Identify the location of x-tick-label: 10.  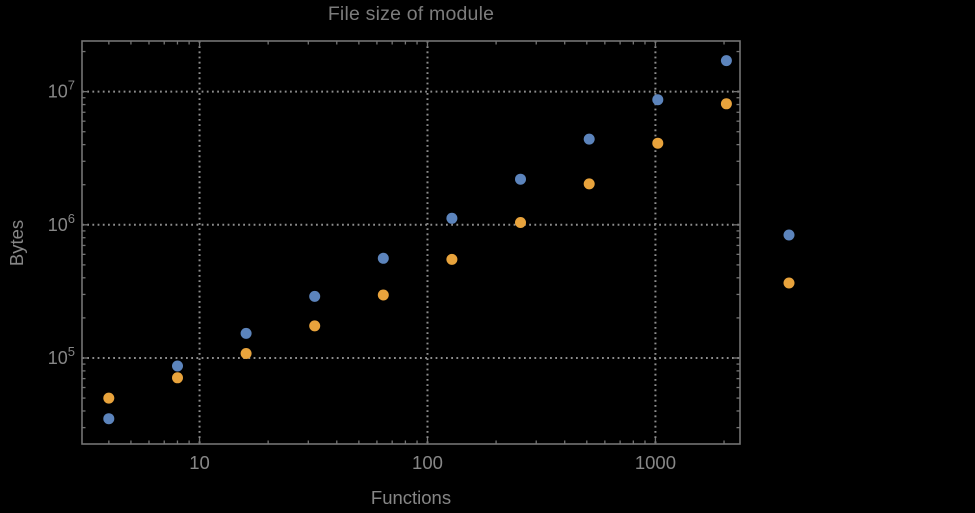
(199, 462).